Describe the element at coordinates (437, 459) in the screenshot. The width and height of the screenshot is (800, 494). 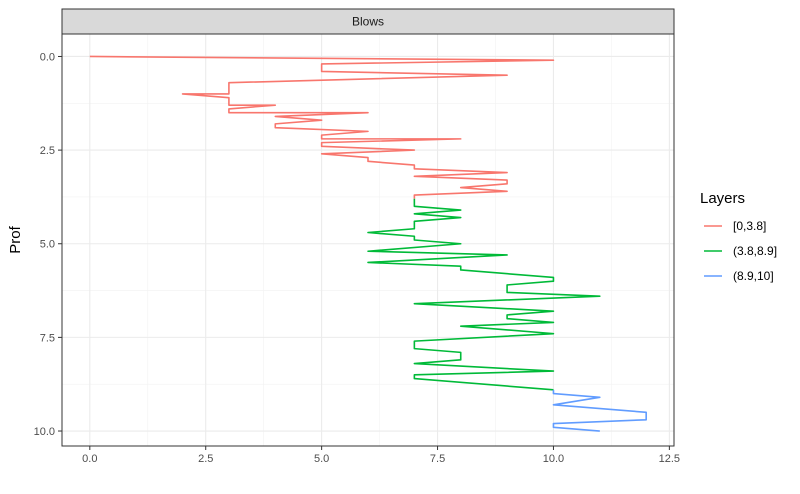
I see `x-tick-label: 7.5` at that location.